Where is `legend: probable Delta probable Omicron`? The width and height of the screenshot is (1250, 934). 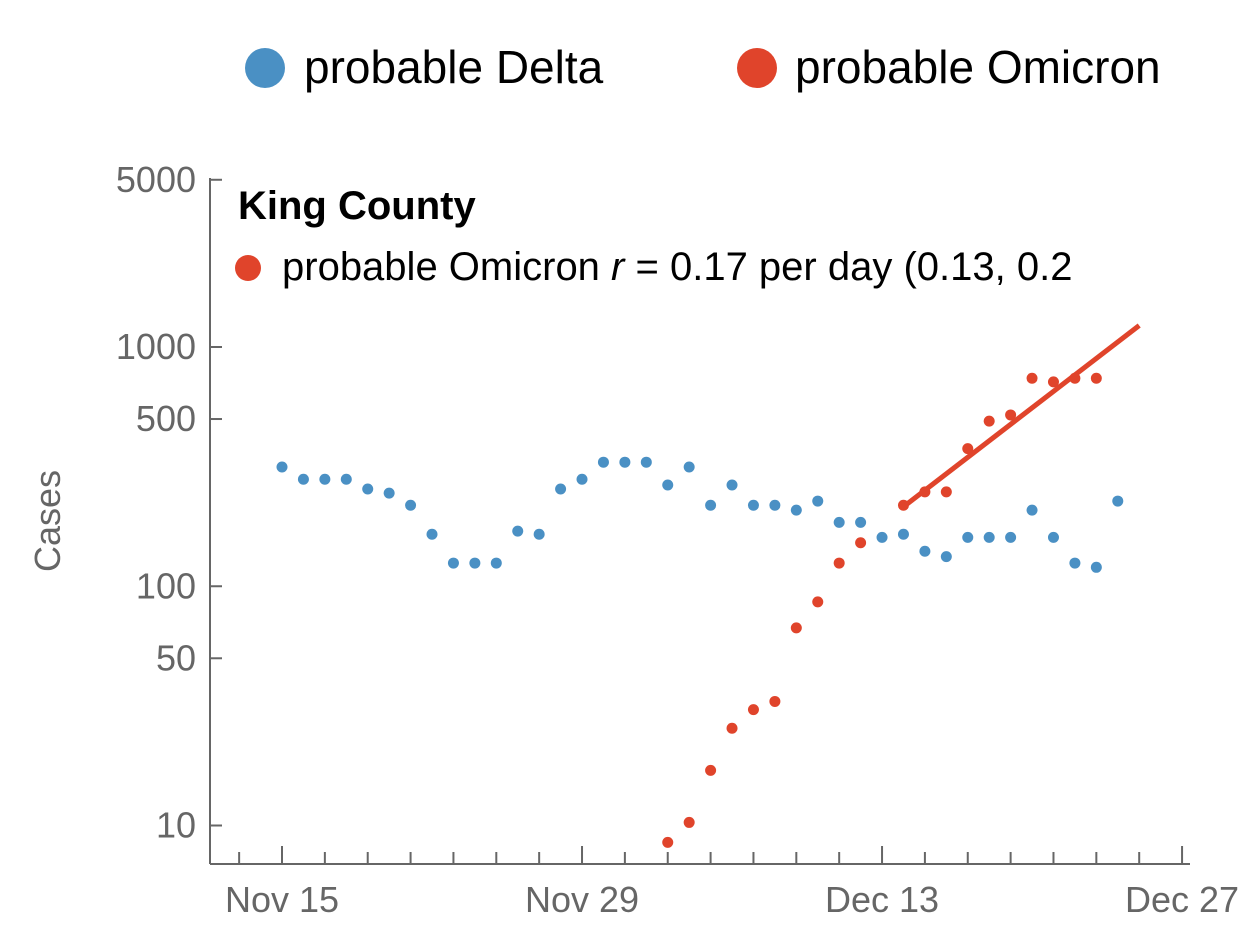
legend: probable Delta probable Omicron is located at coordinates (703, 67).